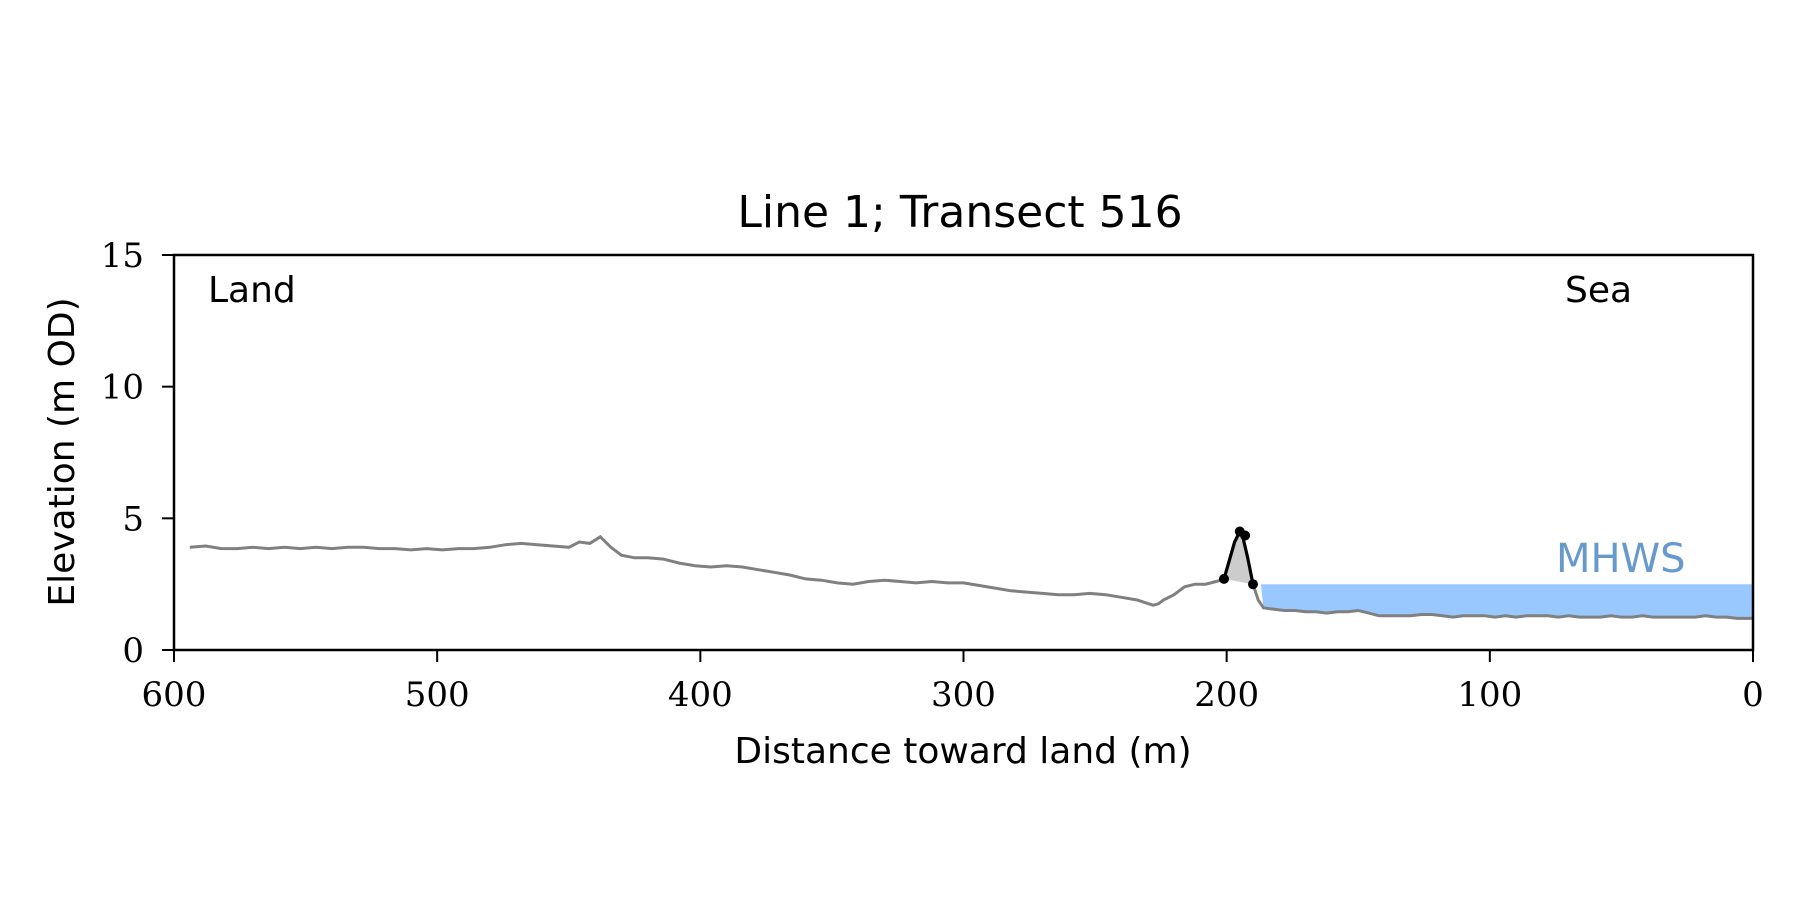 This screenshot has width=1800, height=900. What do you see at coordinates (1226, 695) in the screenshot?
I see `x-tick-label: 200` at bounding box center [1226, 695].